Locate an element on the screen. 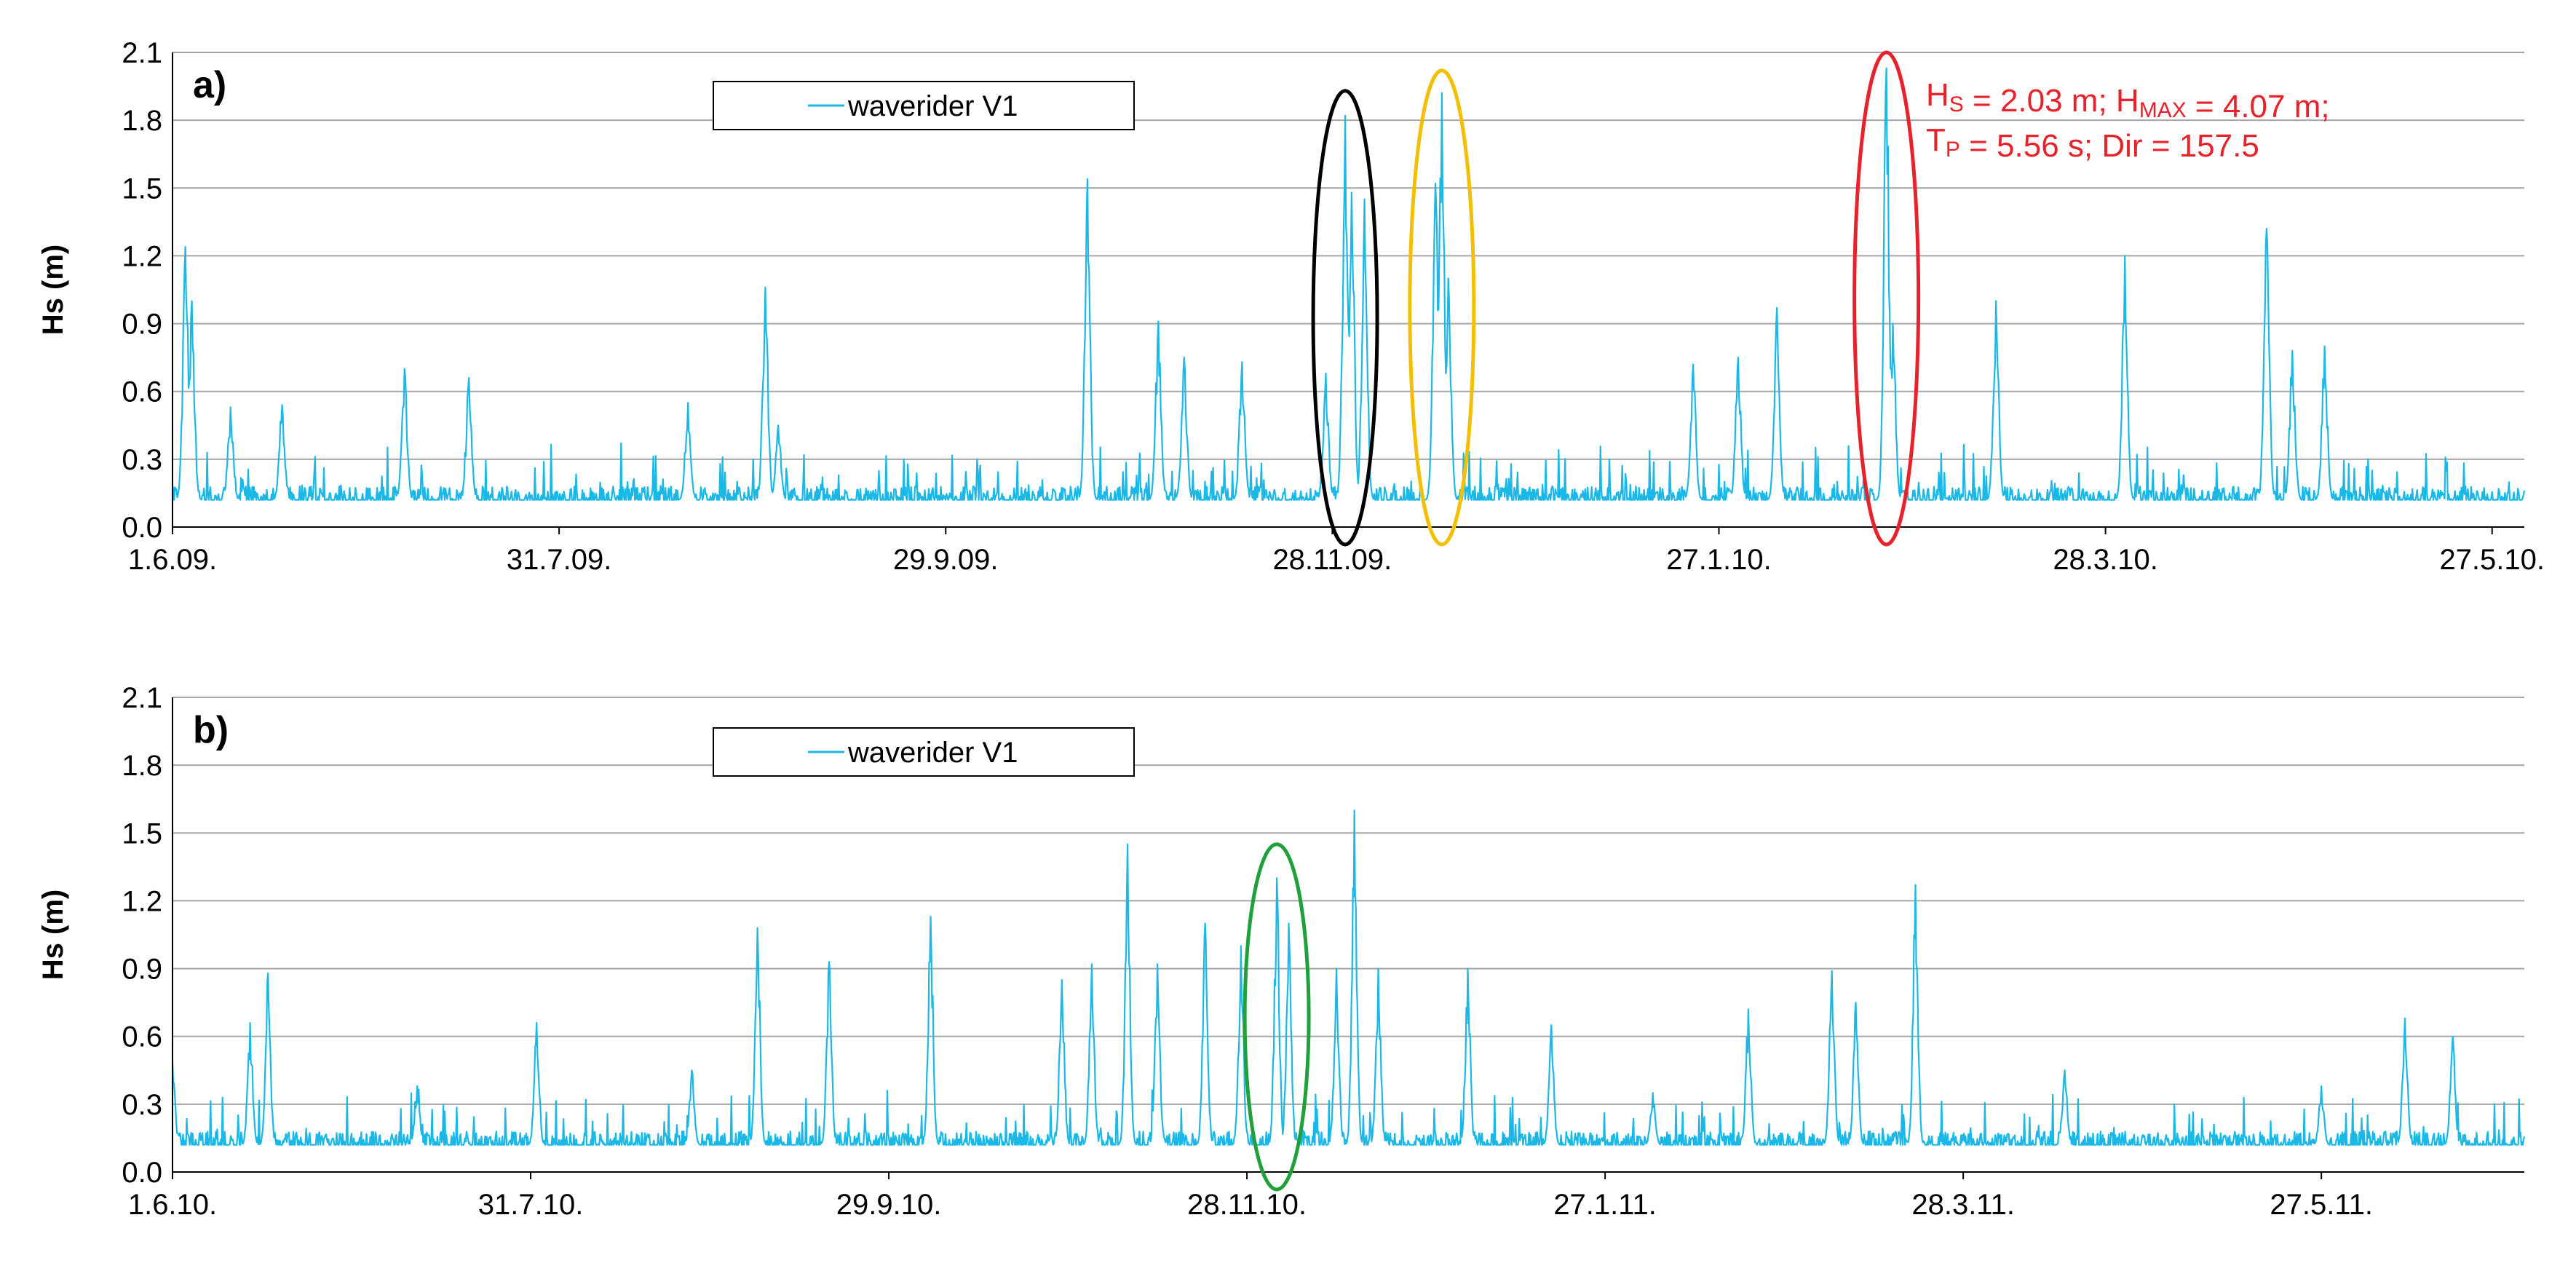 The height and width of the screenshot is (1263, 2576). panel-label: b) is located at coordinates (211, 730).